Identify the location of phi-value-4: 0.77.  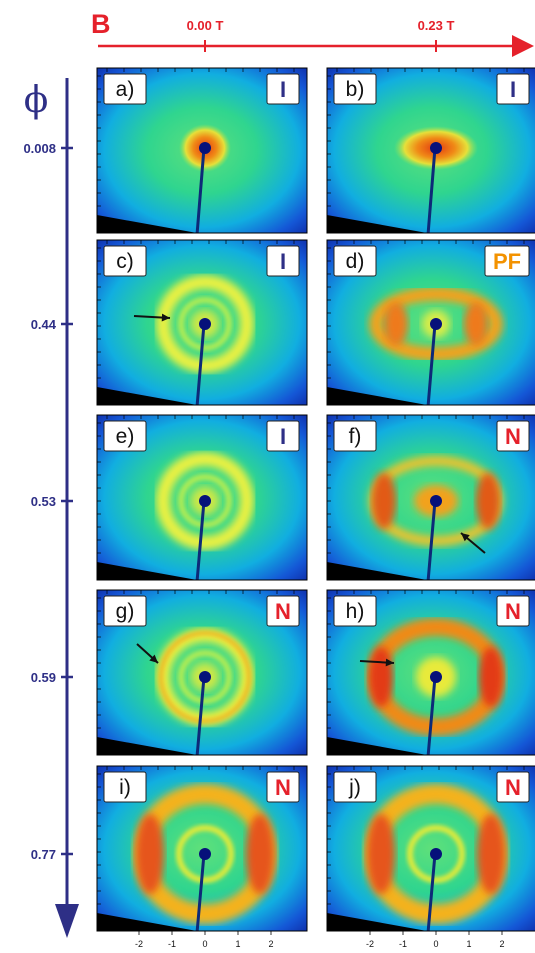
(43, 854).